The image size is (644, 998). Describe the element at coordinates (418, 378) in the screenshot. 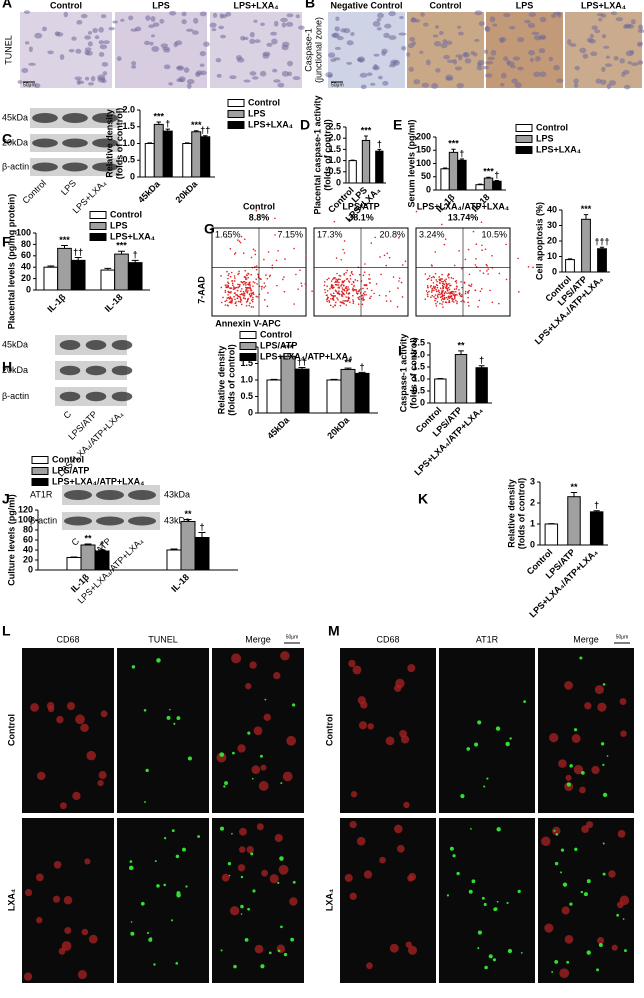

I see `y-tick-label: 1.0` at that location.